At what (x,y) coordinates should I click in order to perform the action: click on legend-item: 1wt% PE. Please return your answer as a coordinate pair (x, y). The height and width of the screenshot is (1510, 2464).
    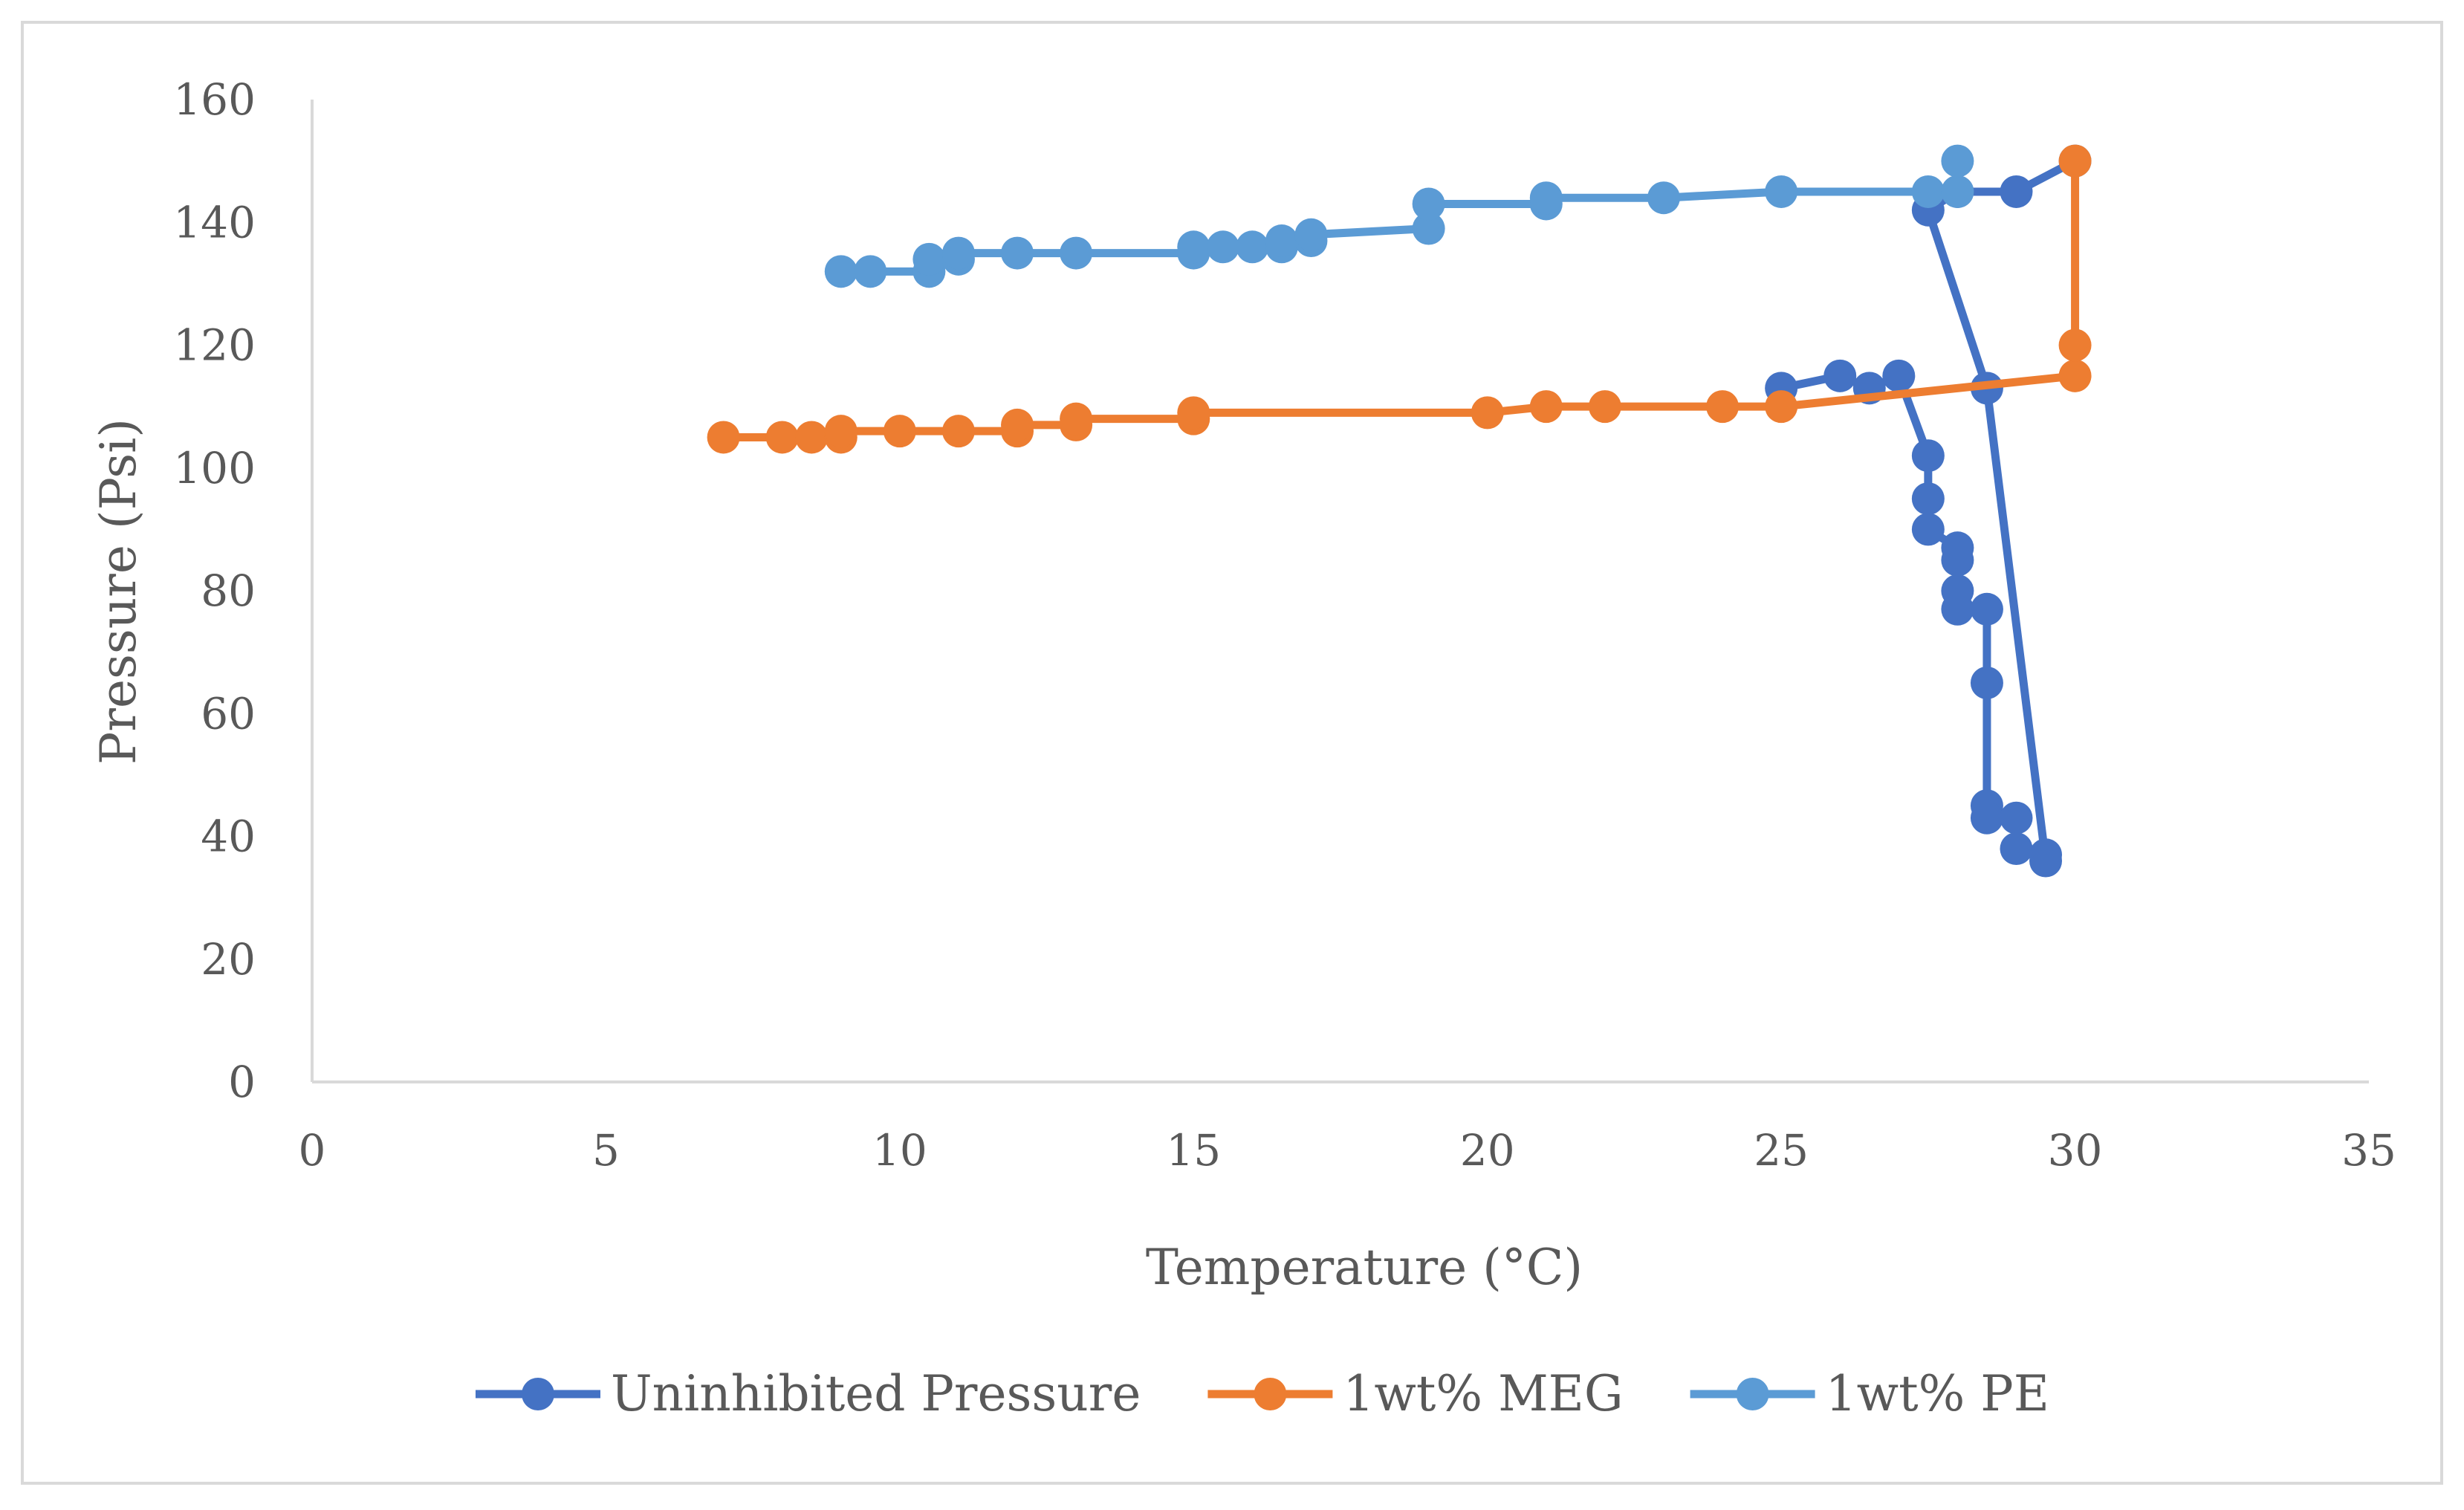
    Looking at the image, I should click on (1869, 1394).